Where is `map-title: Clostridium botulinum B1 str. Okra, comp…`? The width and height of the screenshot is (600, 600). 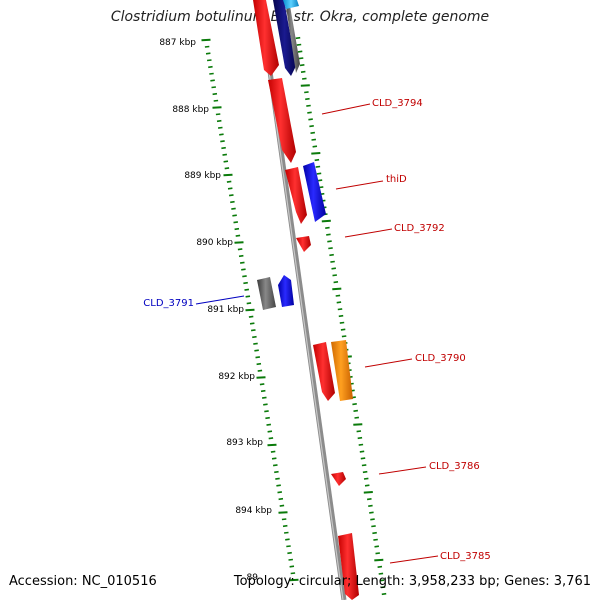
map-title: Clostridium botulinum B1 str. Okra, comp… is located at coordinates (300, 17).